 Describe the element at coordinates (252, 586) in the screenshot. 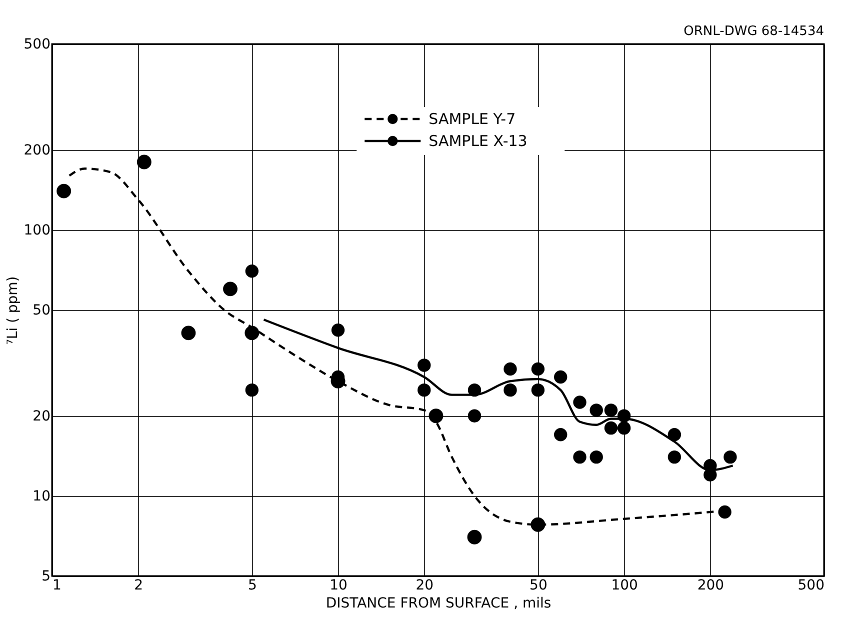

I see `x-tick-label: 5` at that location.